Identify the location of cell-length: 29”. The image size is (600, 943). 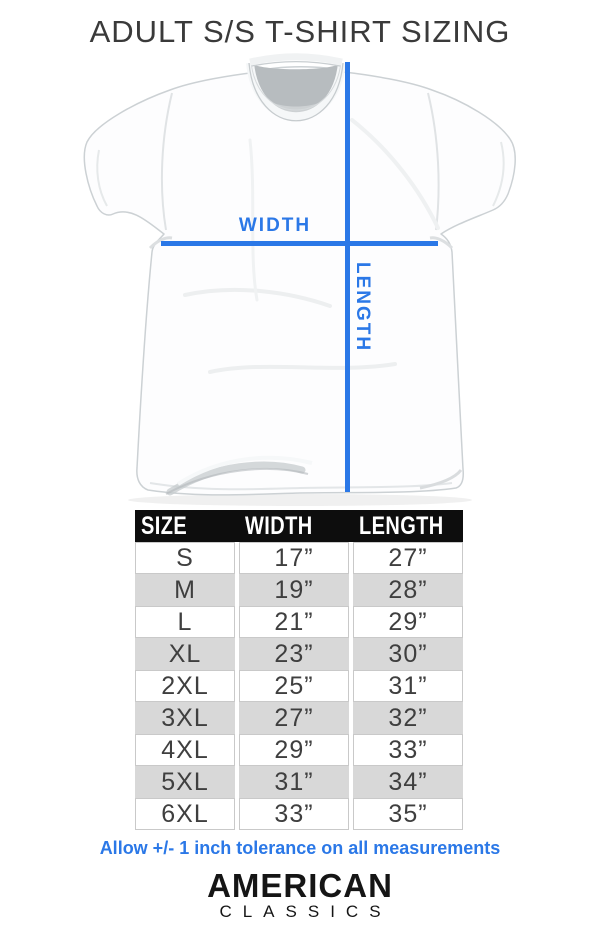
(408, 622).